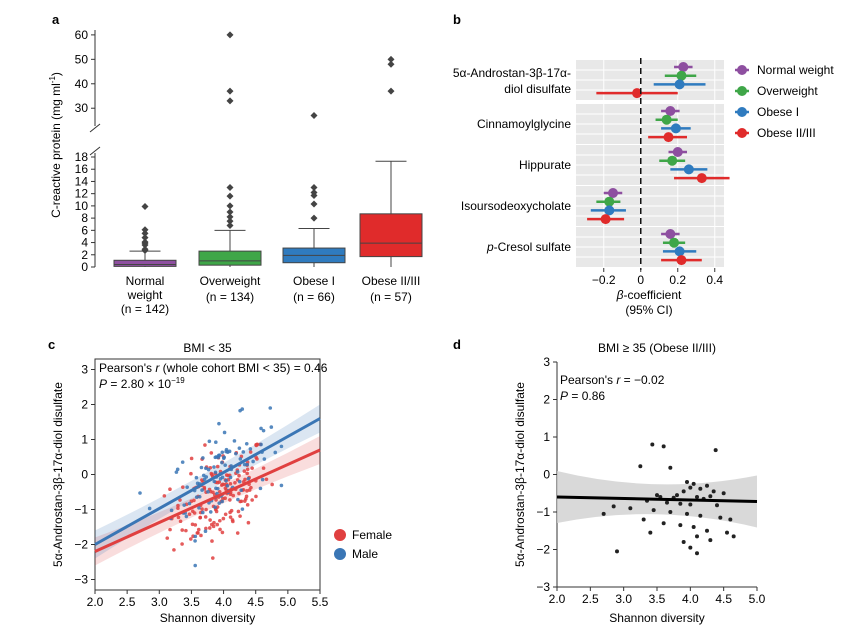  What do you see at coordinates (84, 475) in the screenshot?
I see `y-tick-label: 0` at bounding box center [84, 475].